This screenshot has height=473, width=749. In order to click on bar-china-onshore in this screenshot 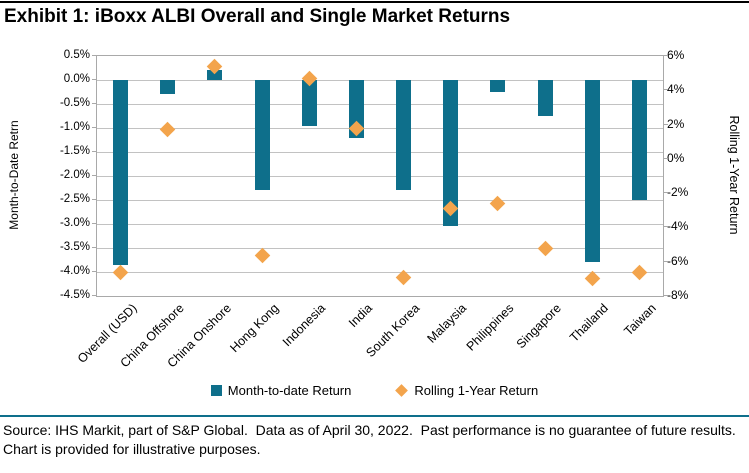, I will do `click(215, 75)`.